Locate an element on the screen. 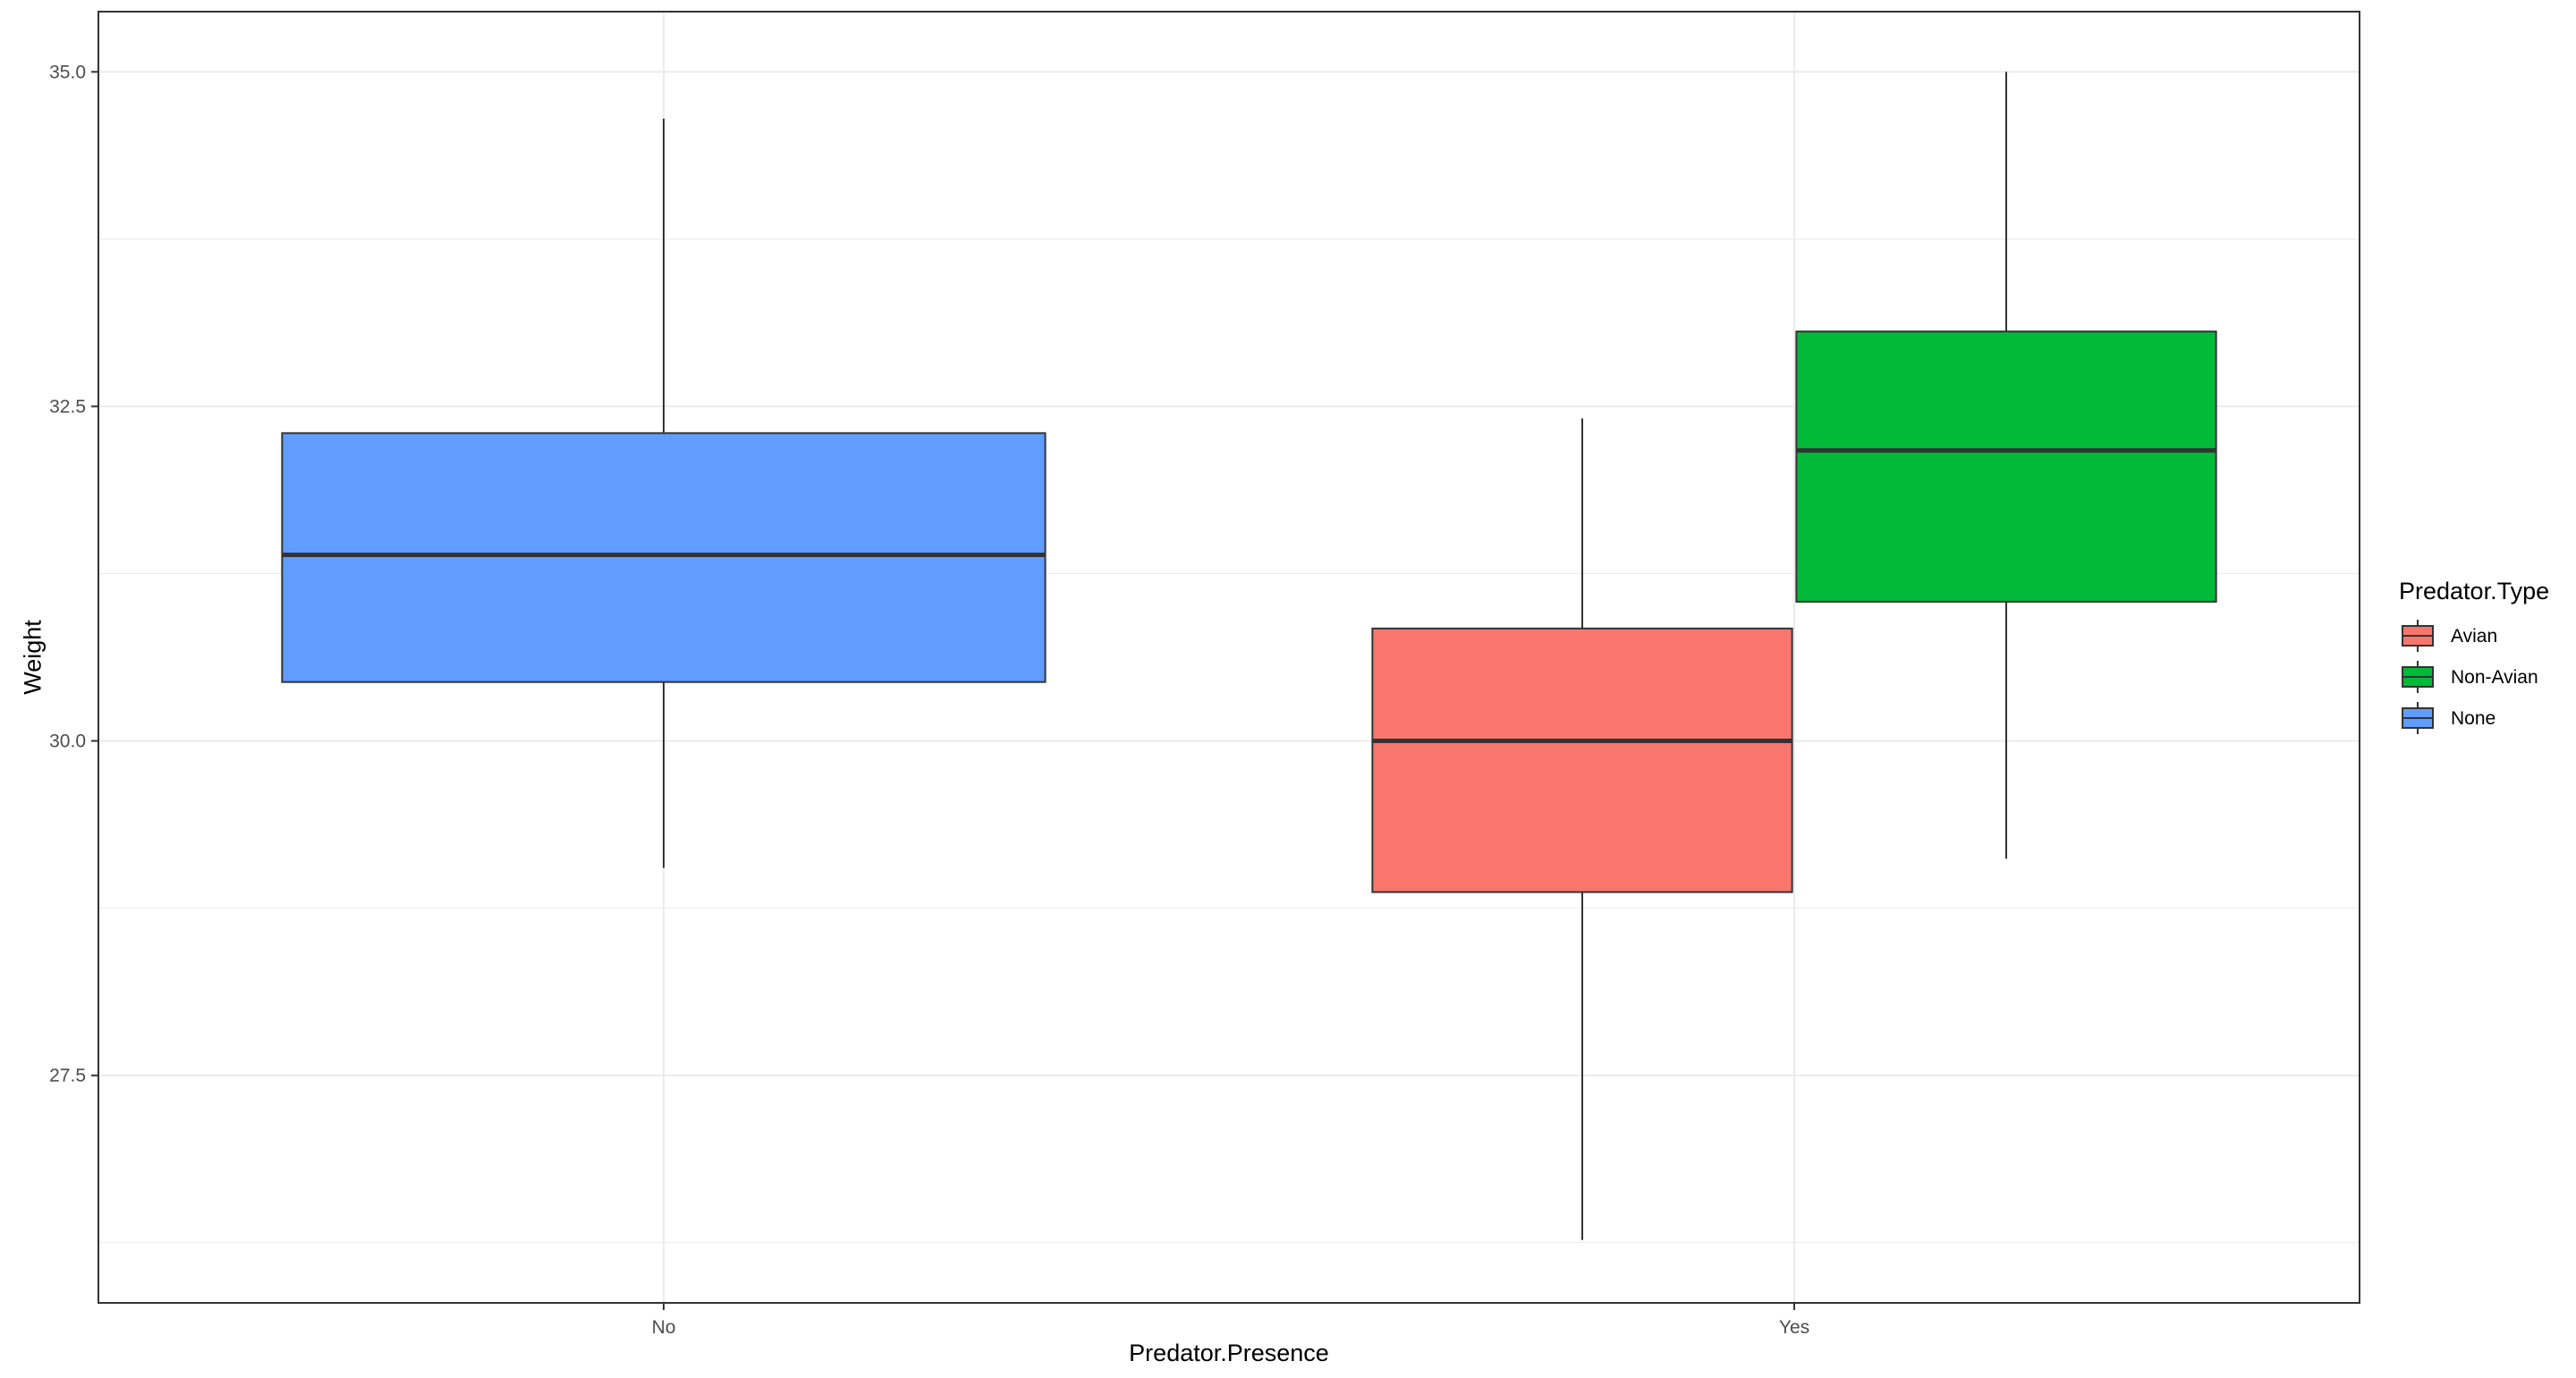 This screenshot has width=2576, height=1378. legend-entry-avian: Avian is located at coordinates (2449, 636).